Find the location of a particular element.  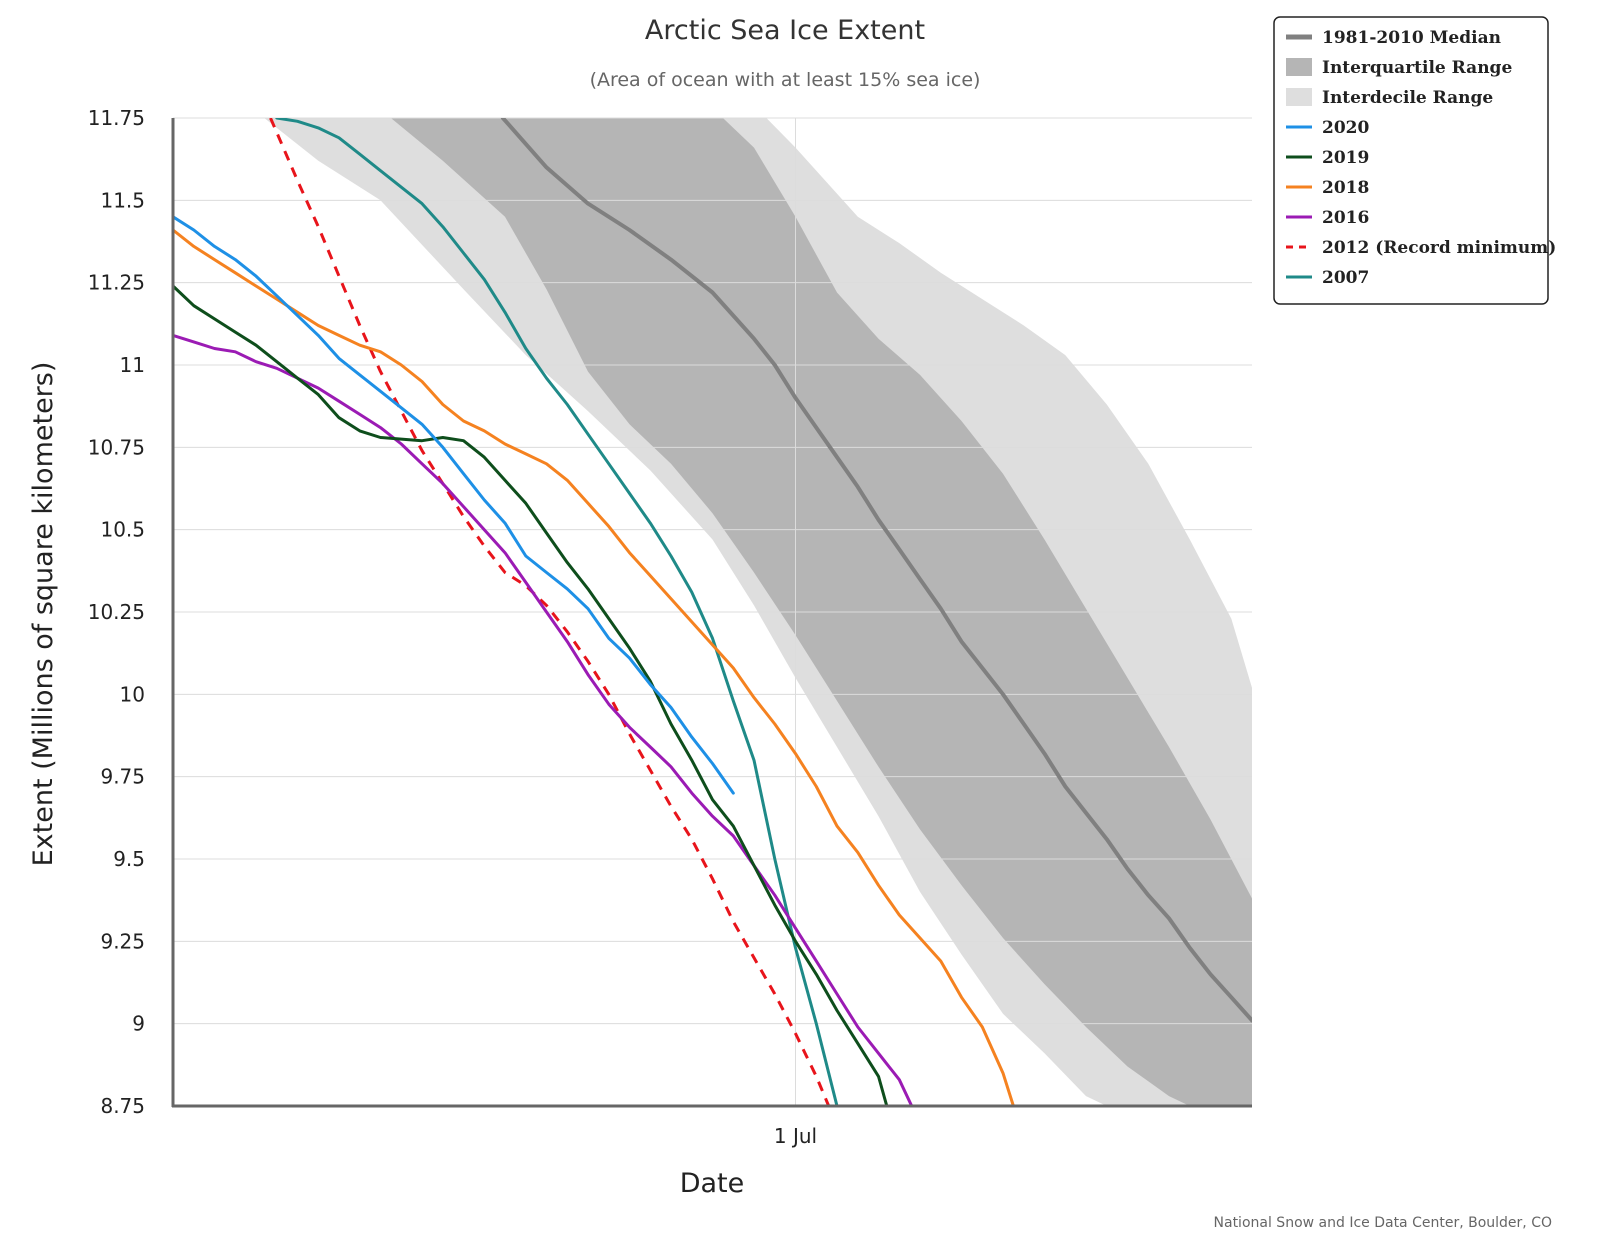

legend-item-2019: 2019 is located at coordinates (1327, 158).